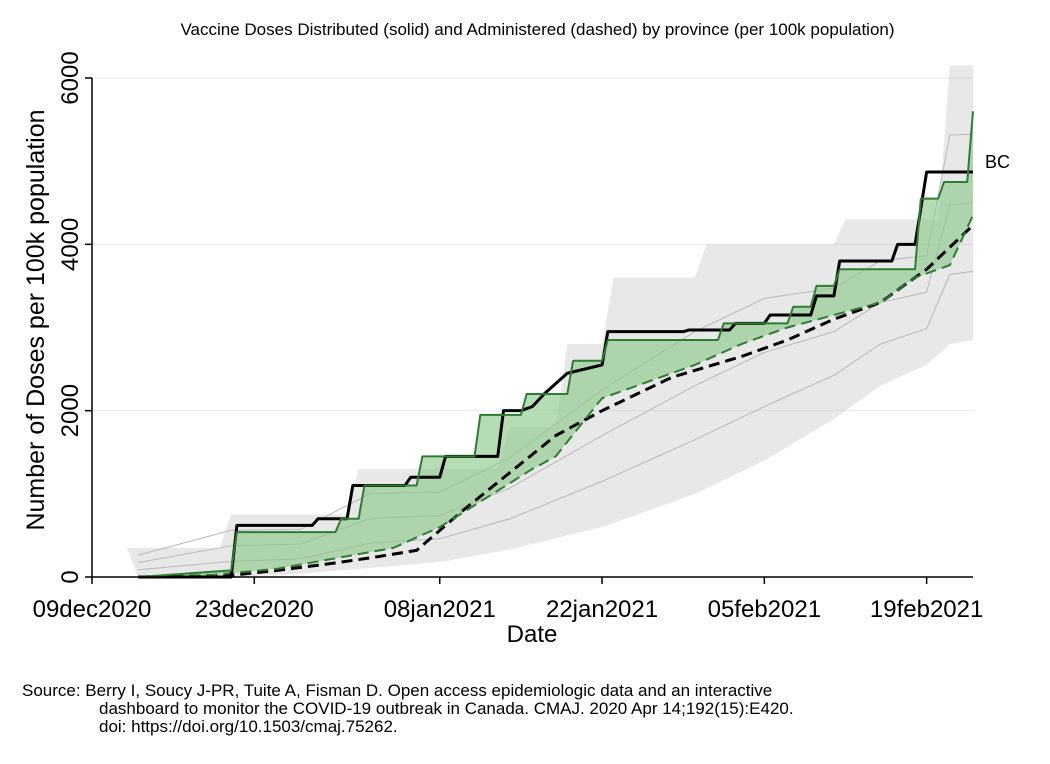  Describe the element at coordinates (440, 609) in the screenshot. I see `x-tick-label-2: 08jan2021` at that location.